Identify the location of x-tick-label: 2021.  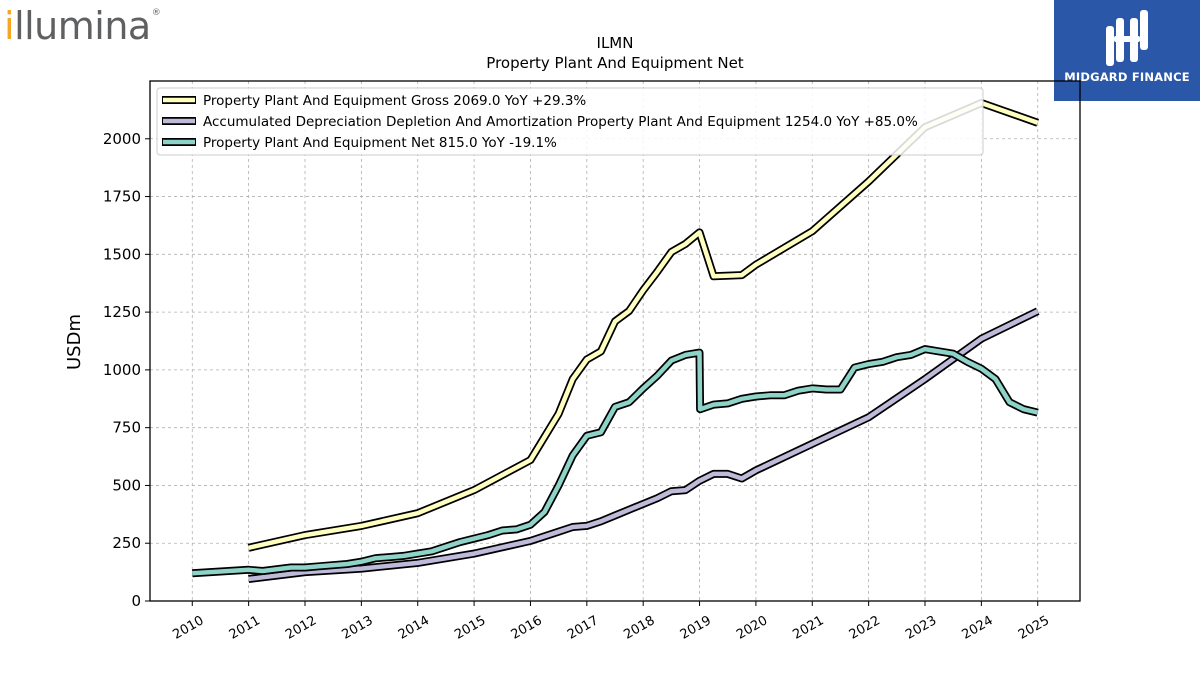
(808, 628).